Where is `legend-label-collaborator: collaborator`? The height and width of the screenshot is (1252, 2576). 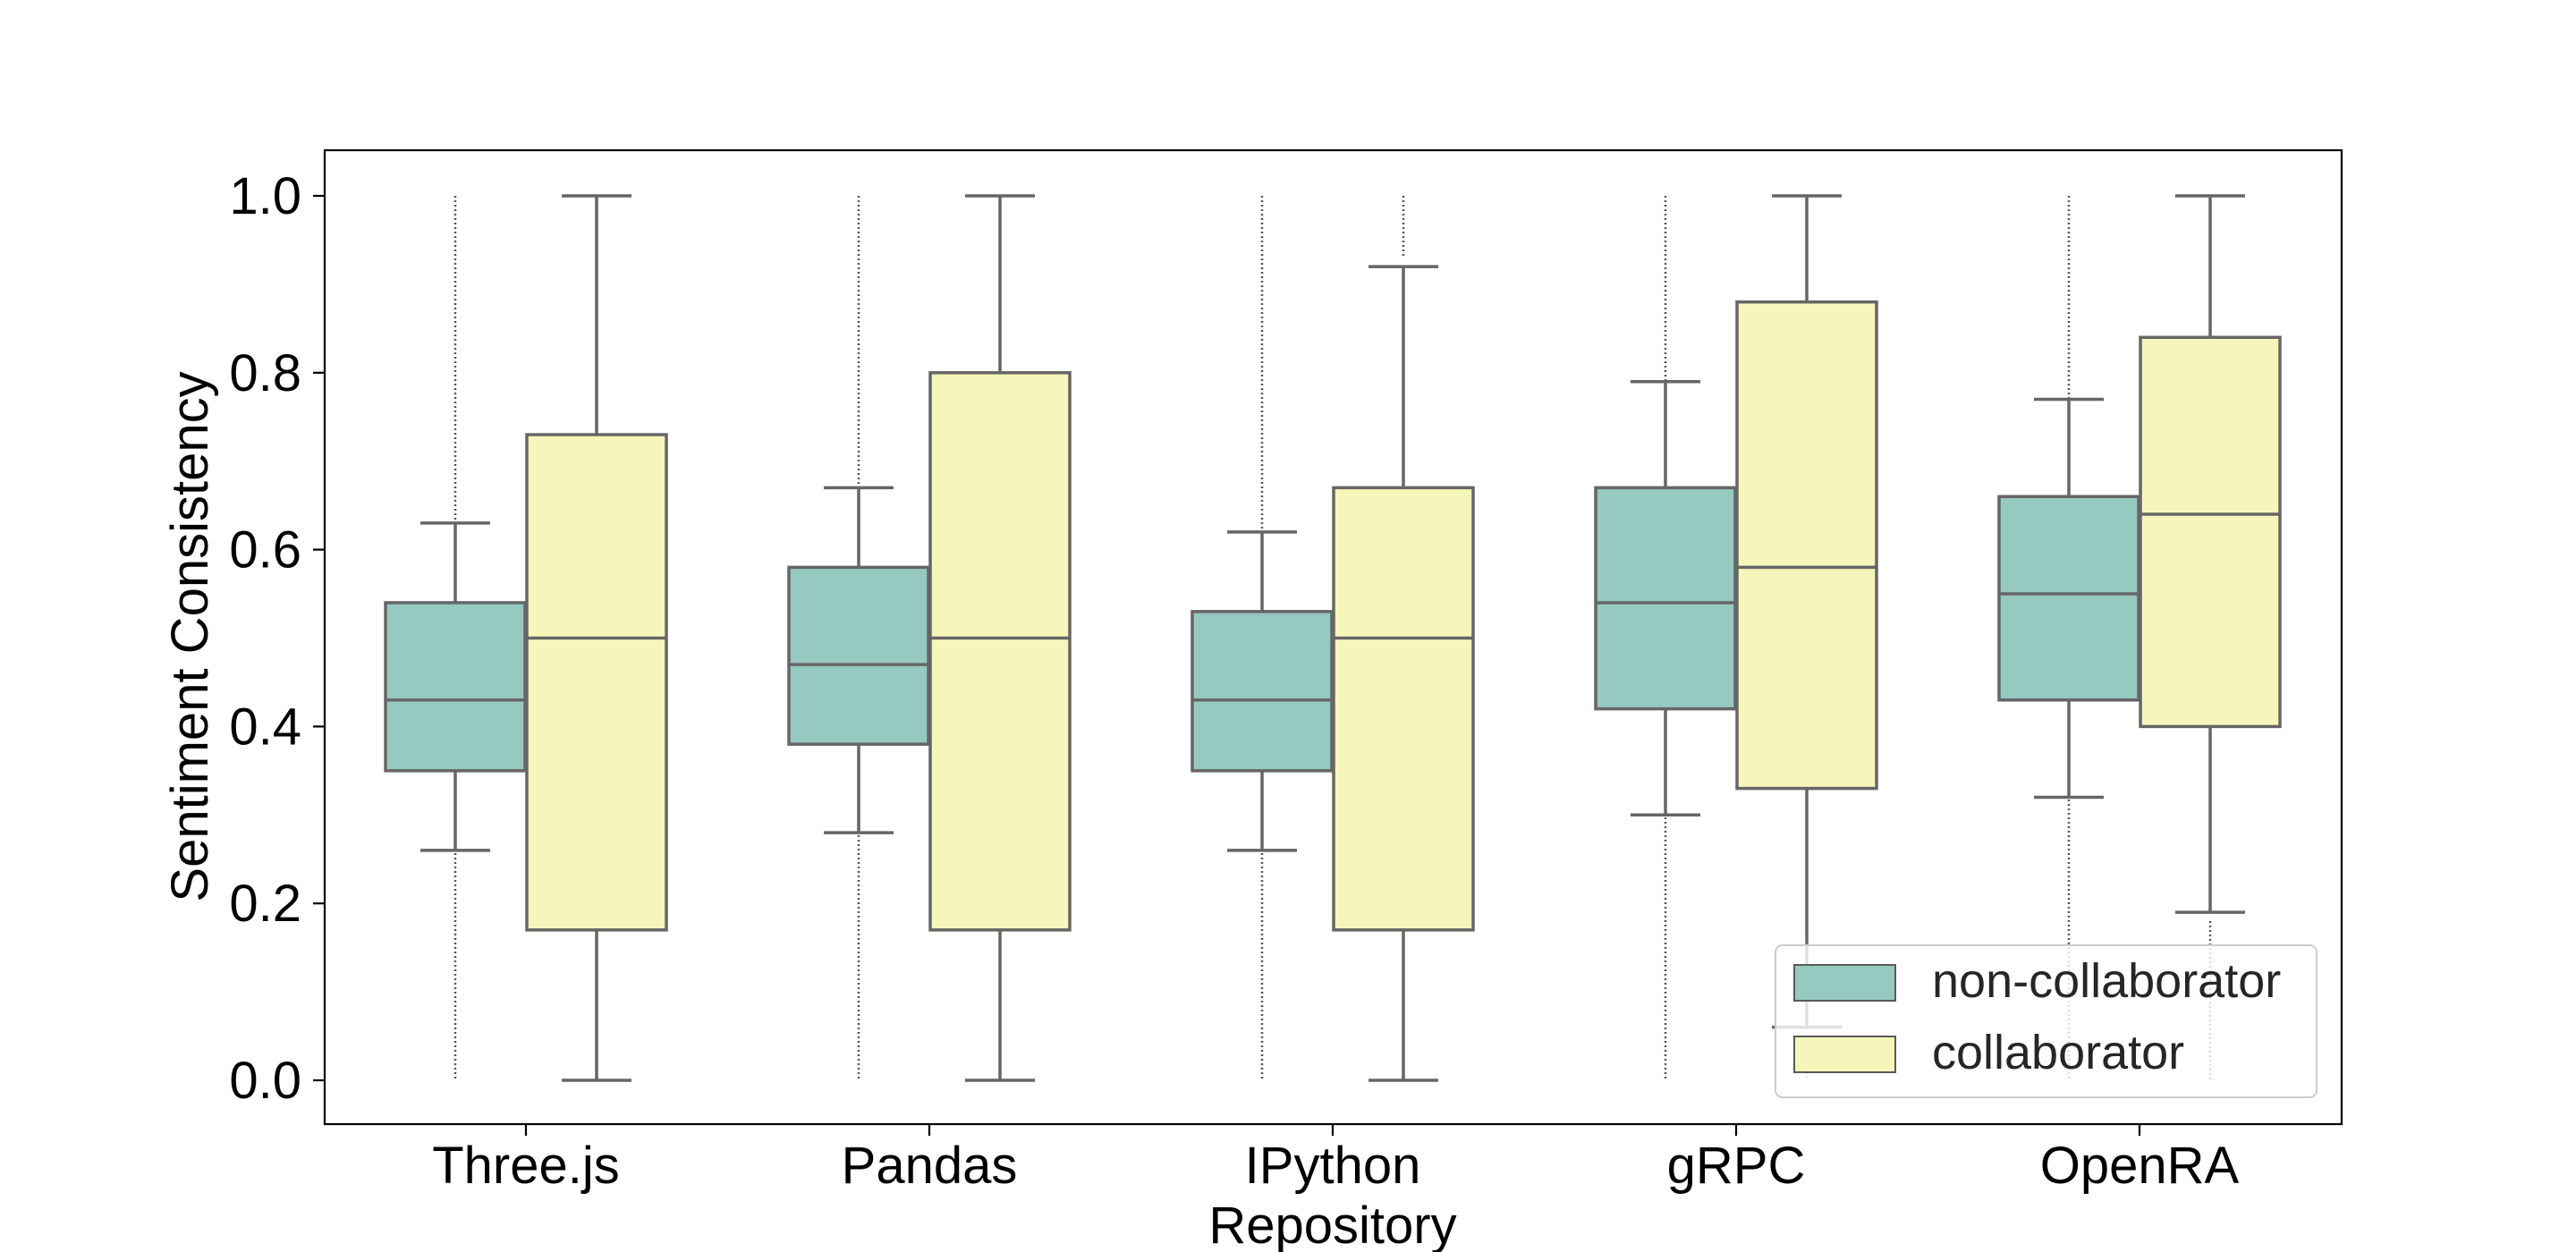
legend-label-collaborator: collaborator is located at coordinates (2058, 1052).